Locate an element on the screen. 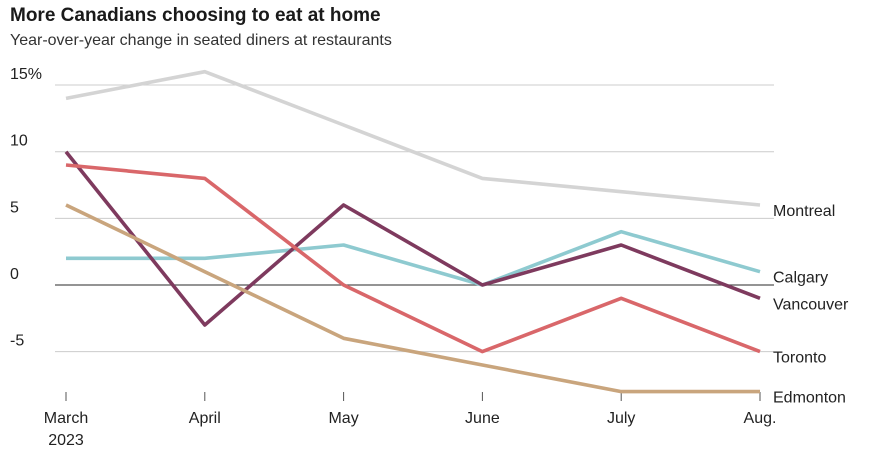 The height and width of the screenshot is (455, 871). series-label-vancouver: Vancouver is located at coordinates (811, 304).